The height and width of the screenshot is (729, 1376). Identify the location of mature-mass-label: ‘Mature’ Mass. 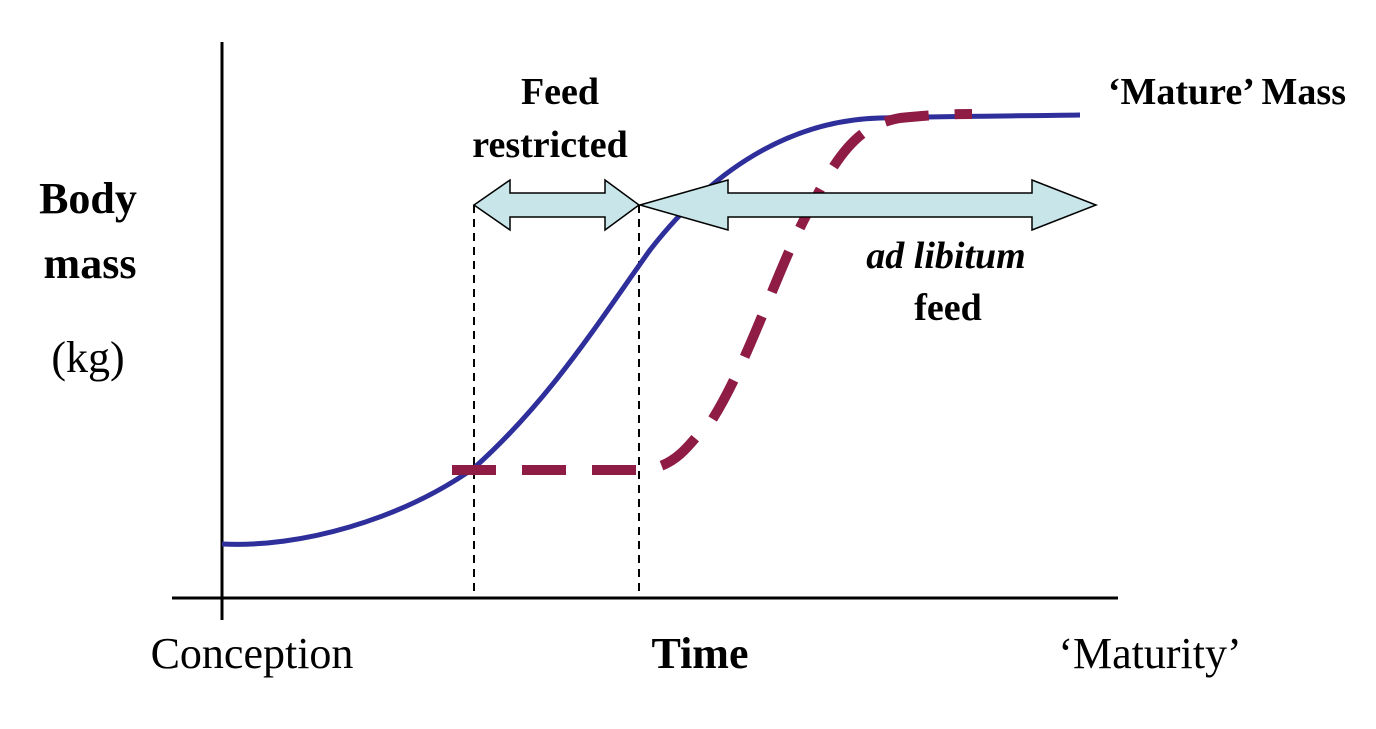
(1227, 92).